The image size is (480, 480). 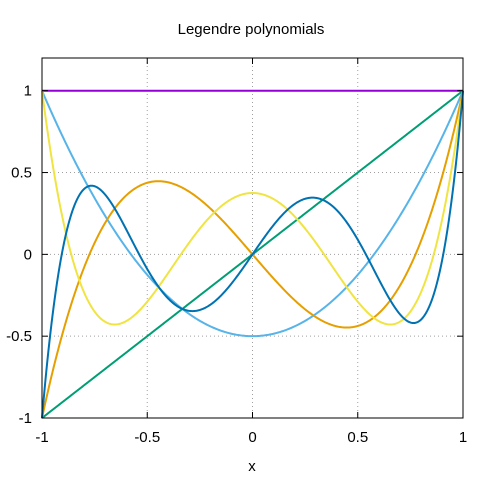 What do you see at coordinates (21, 173) in the screenshot?
I see `y-tick-label: 0.5` at bounding box center [21, 173].